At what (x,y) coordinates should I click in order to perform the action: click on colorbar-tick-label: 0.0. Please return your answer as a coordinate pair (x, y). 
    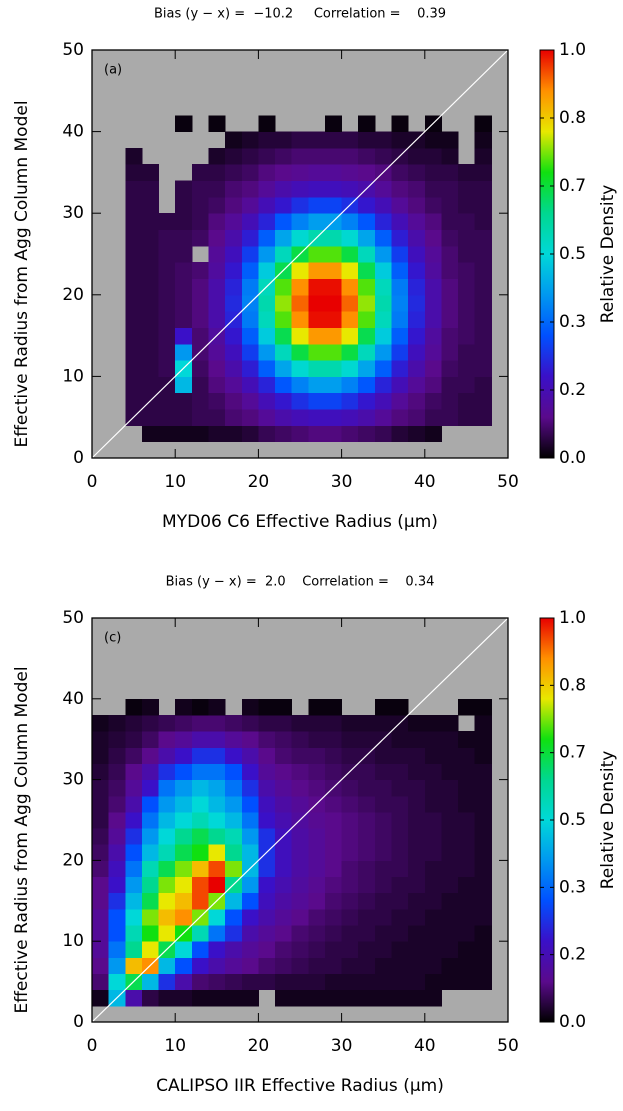
    Looking at the image, I should click on (572, 1022).